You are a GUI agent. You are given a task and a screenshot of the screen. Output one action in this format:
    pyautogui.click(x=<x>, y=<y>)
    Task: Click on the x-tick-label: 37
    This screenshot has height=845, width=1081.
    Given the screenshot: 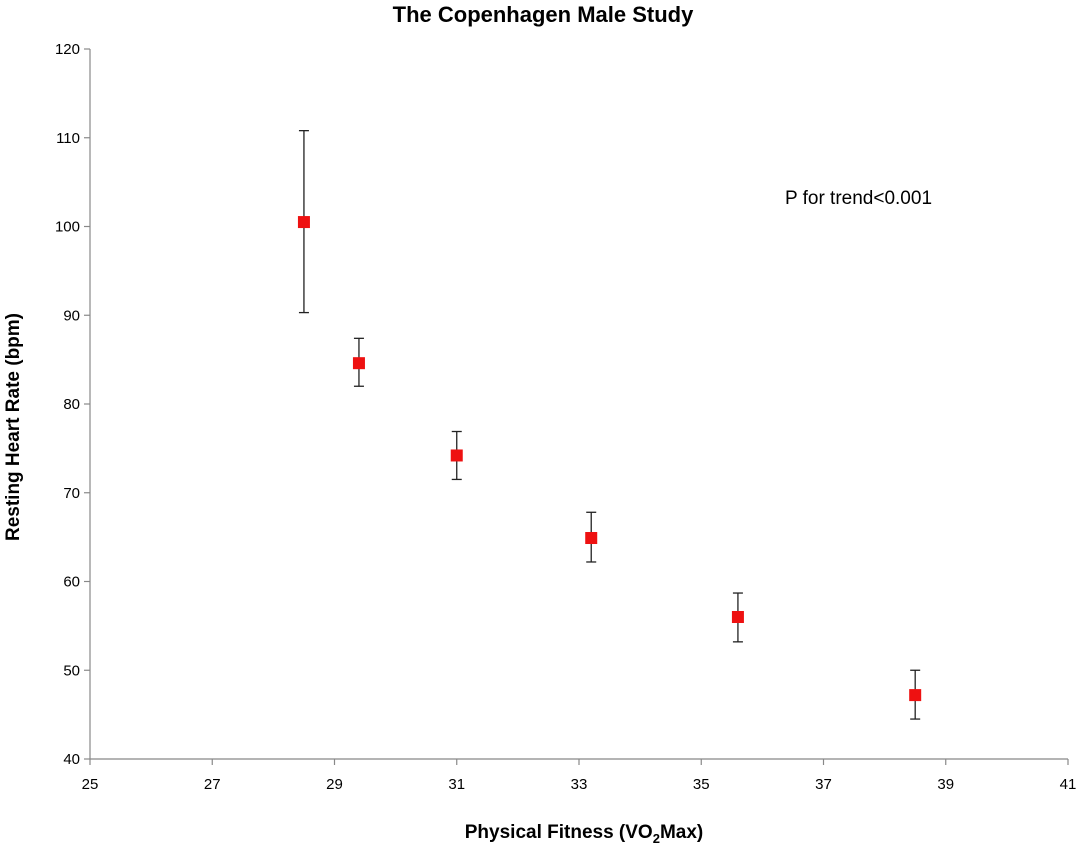 What is the action you would take?
    pyautogui.click(x=823, y=784)
    